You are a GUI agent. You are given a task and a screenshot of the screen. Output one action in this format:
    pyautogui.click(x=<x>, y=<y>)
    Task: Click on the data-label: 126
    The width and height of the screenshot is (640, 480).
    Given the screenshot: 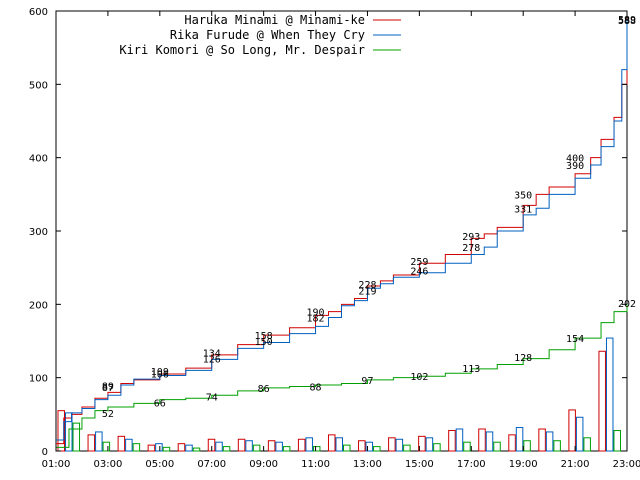 What is the action you would take?
    pyautogui.click(x=212, y=360)
    